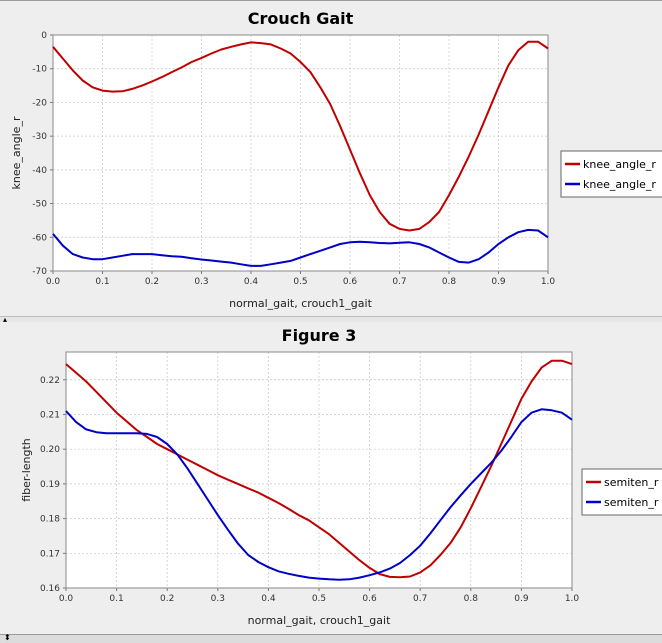  What do you see at coordinates (50, 381) in the screenshot?
I see `y-tick-label: 0.22` at bounding box center [50, 381].